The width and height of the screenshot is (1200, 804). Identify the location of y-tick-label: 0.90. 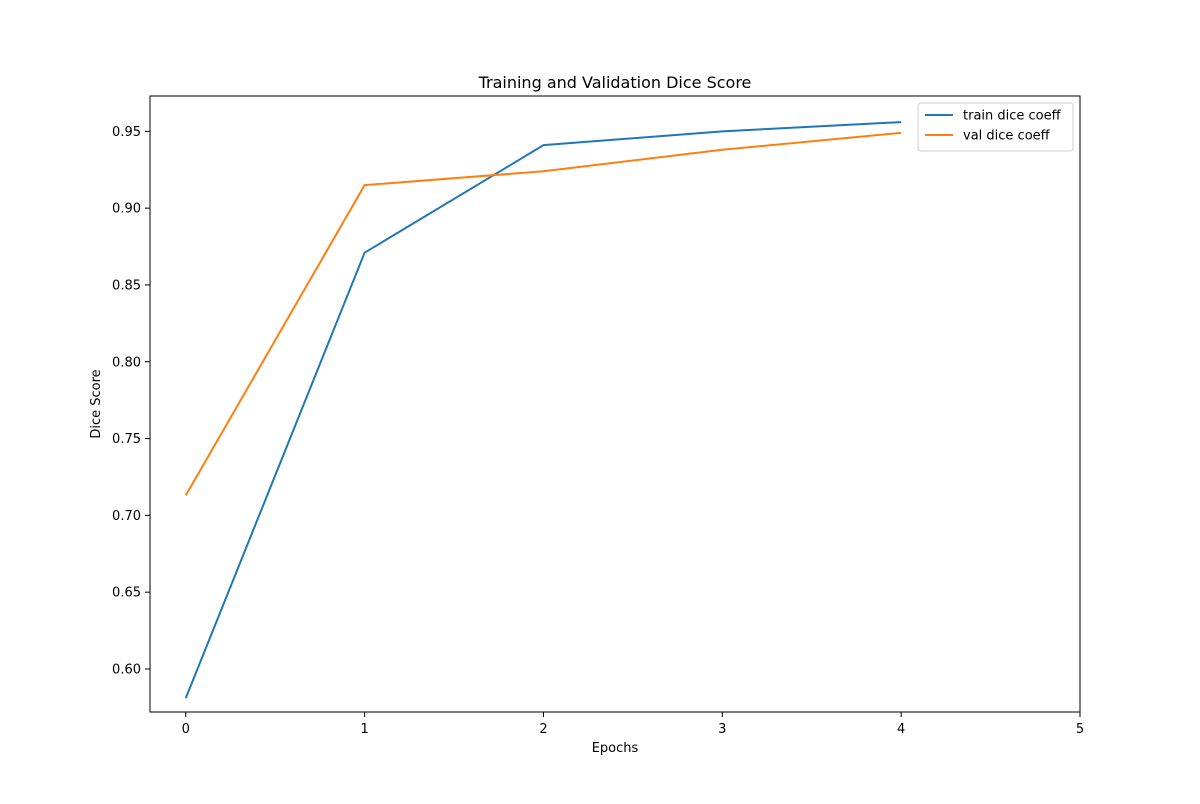
(126, 209).